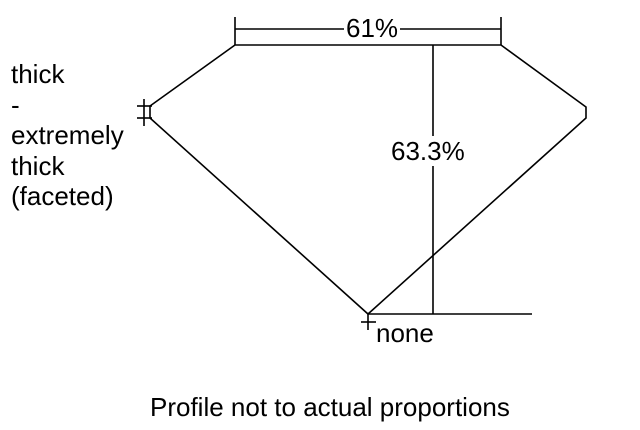 The image size is (640, 430). Describe the element at coordinates (62, 196) in the screenshot. I see `girdle-label-line: (faceted)` at that location.